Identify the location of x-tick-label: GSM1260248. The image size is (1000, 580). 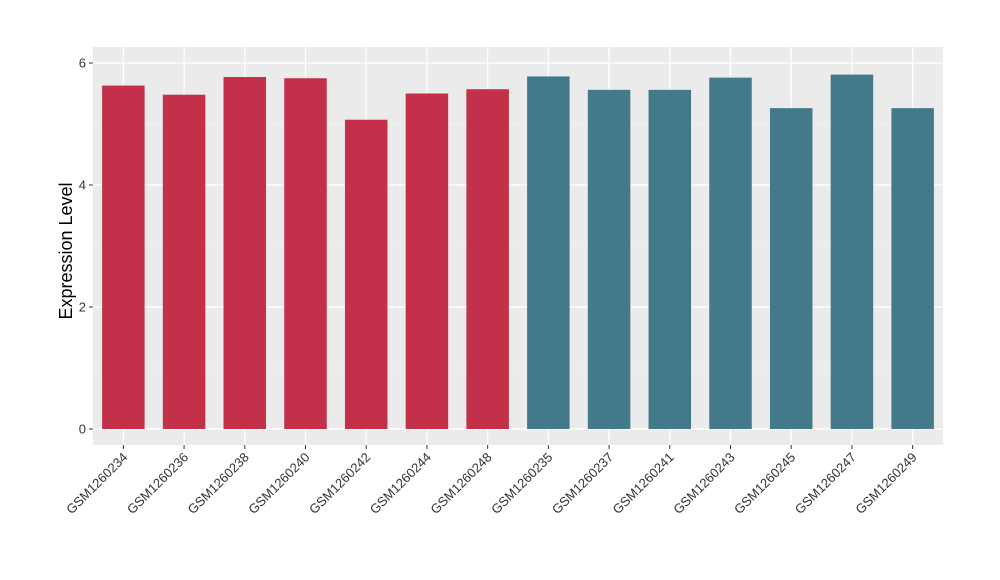
(460, 483).